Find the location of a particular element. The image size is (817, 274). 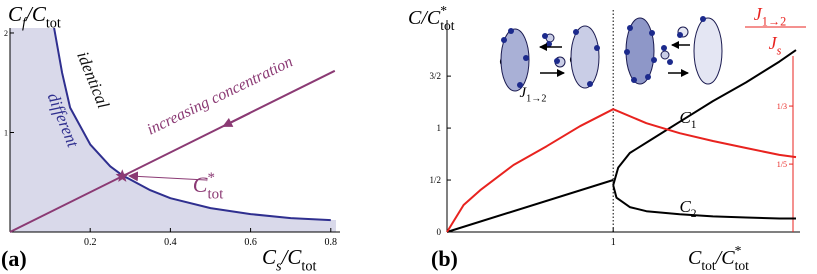

x-tick-label: 0.4 is located at coordinates (170, 242).